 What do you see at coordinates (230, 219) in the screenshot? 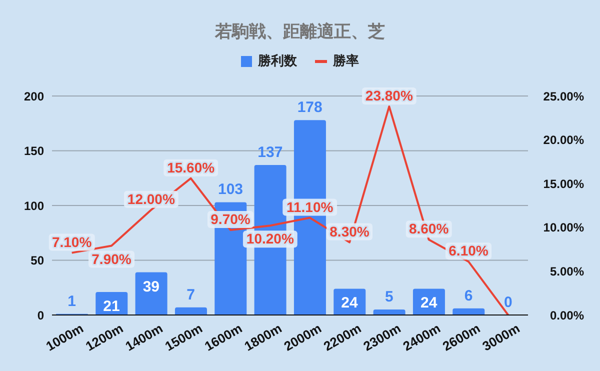
I see `data-label: 9.70%` at bounding box center [230, 219].